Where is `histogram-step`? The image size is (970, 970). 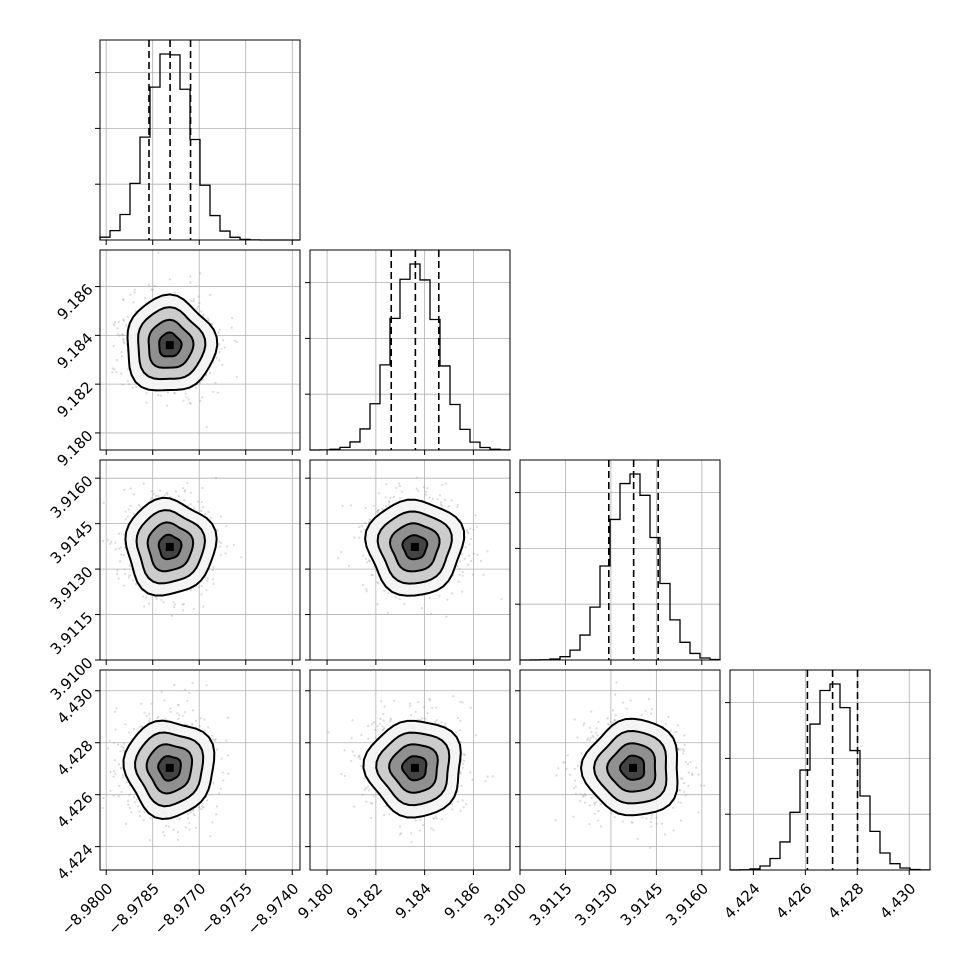 histogram-step is located at coordinates (199, 147).